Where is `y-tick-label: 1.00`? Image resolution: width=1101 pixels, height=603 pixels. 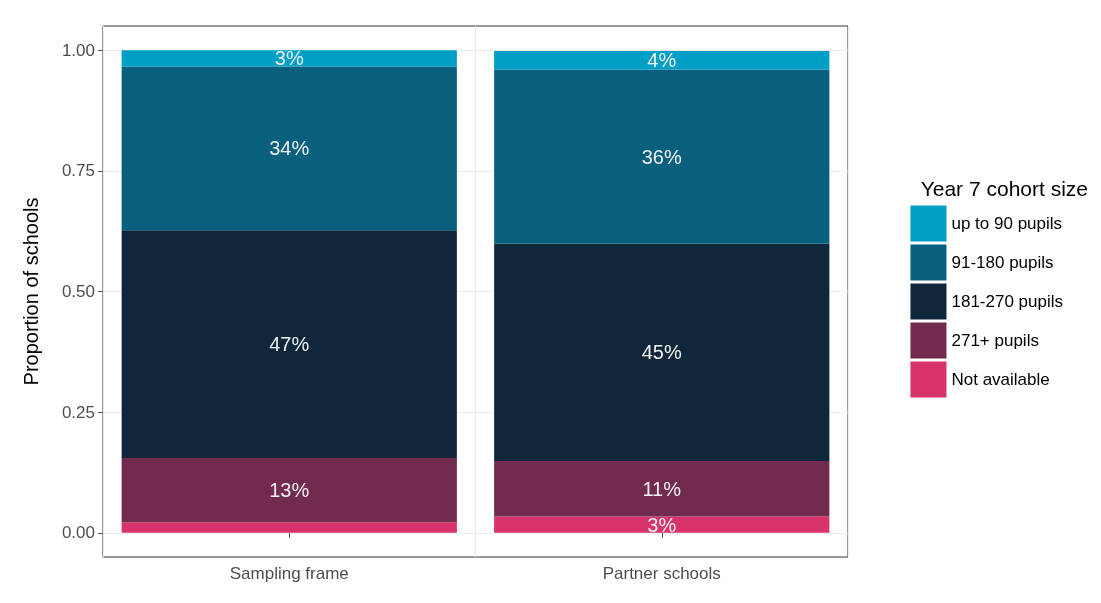 y-tick-label: 1.00 is located at coordinates (78, 50).